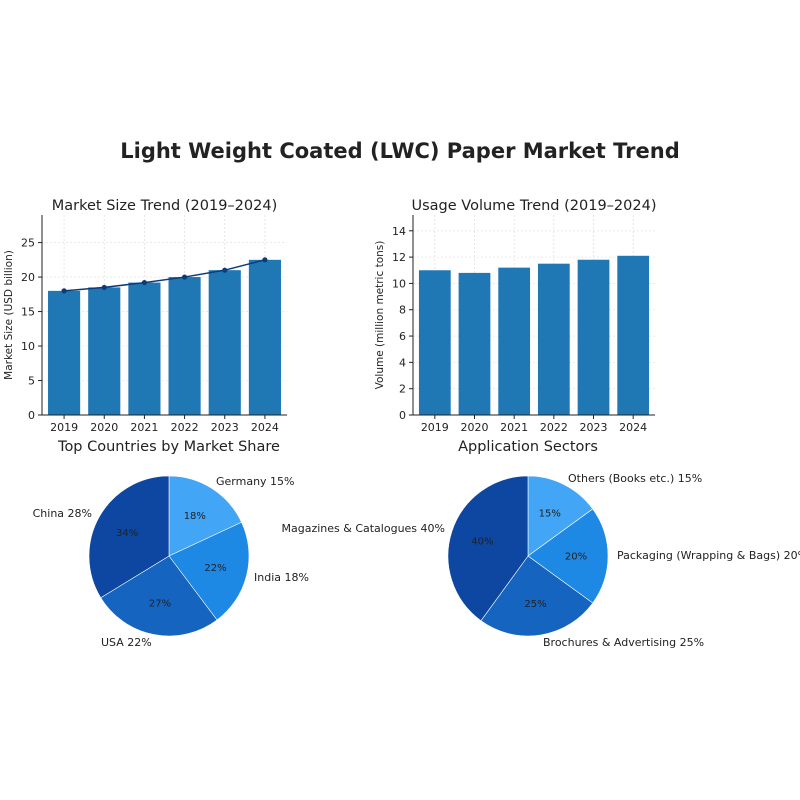  What do you see at coordinates (550, 514) in the screenshot?
I see `pie-pct-label: 15%` at bounding box center [550, 514].